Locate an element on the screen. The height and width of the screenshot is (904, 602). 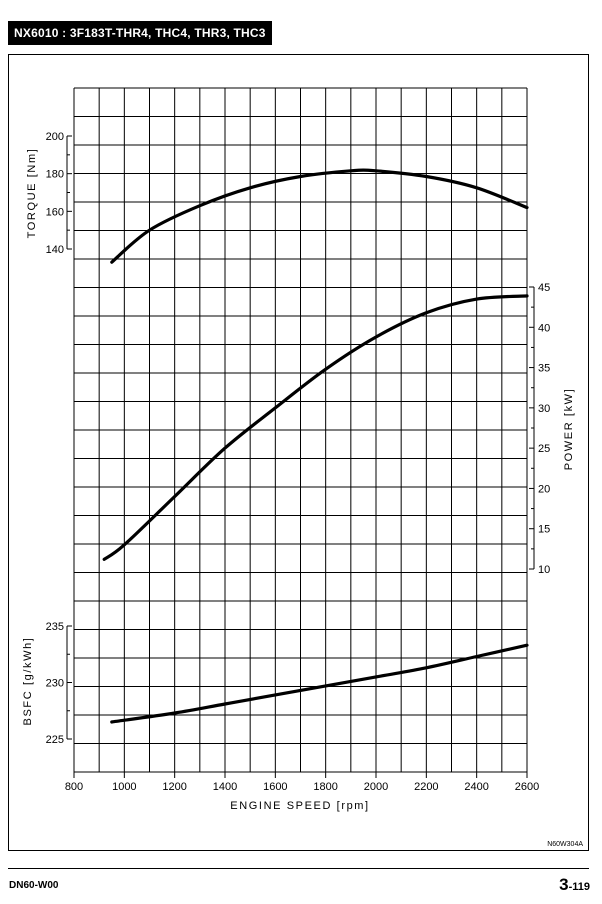
x-tick-label: 800 is located at coordinates (74, 787).